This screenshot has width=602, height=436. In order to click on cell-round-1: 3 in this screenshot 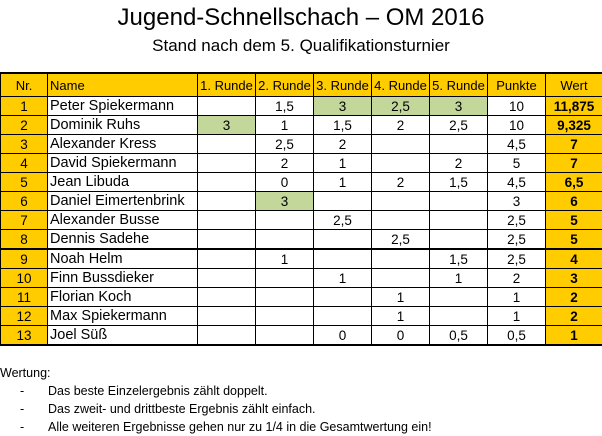, I will do `click(227, 125)`.